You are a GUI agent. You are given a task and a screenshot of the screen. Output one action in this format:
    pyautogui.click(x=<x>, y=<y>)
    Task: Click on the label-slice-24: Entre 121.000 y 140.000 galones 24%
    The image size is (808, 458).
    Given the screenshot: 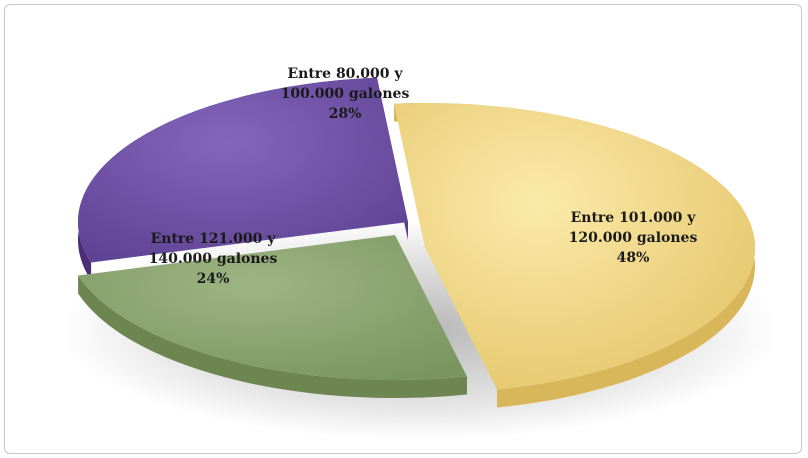 What is the action you would take?
    pyautogui.click(x=213, y=259)
    